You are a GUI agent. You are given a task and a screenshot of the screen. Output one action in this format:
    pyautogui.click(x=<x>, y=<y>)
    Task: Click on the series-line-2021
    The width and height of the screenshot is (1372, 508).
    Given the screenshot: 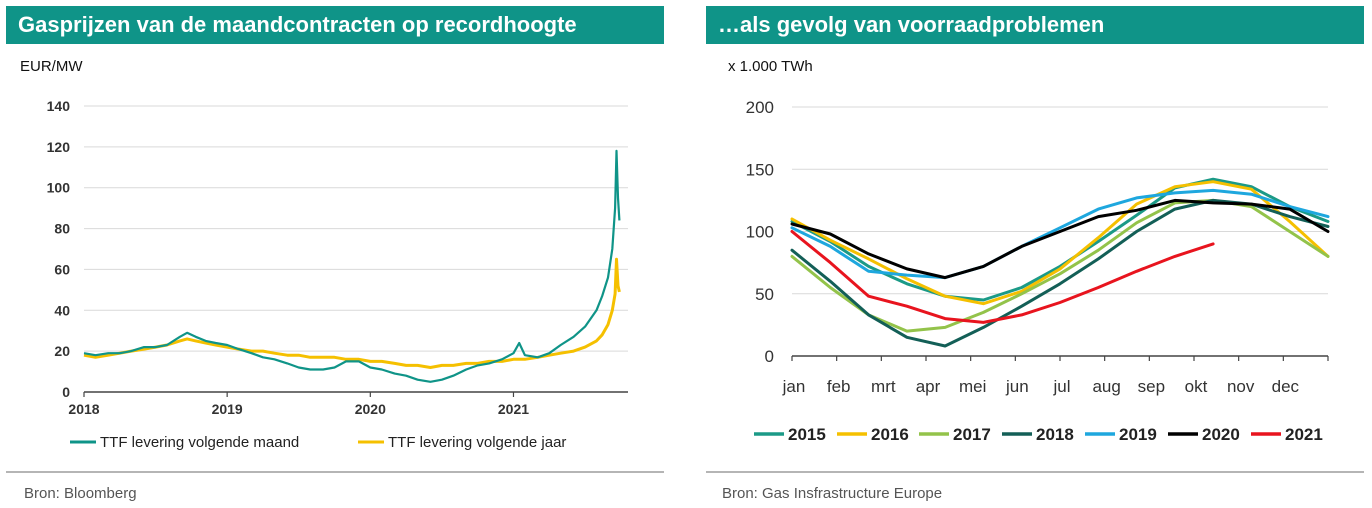 What is the action you would take?
    pyautogui.click(x=1002, y=277)
    